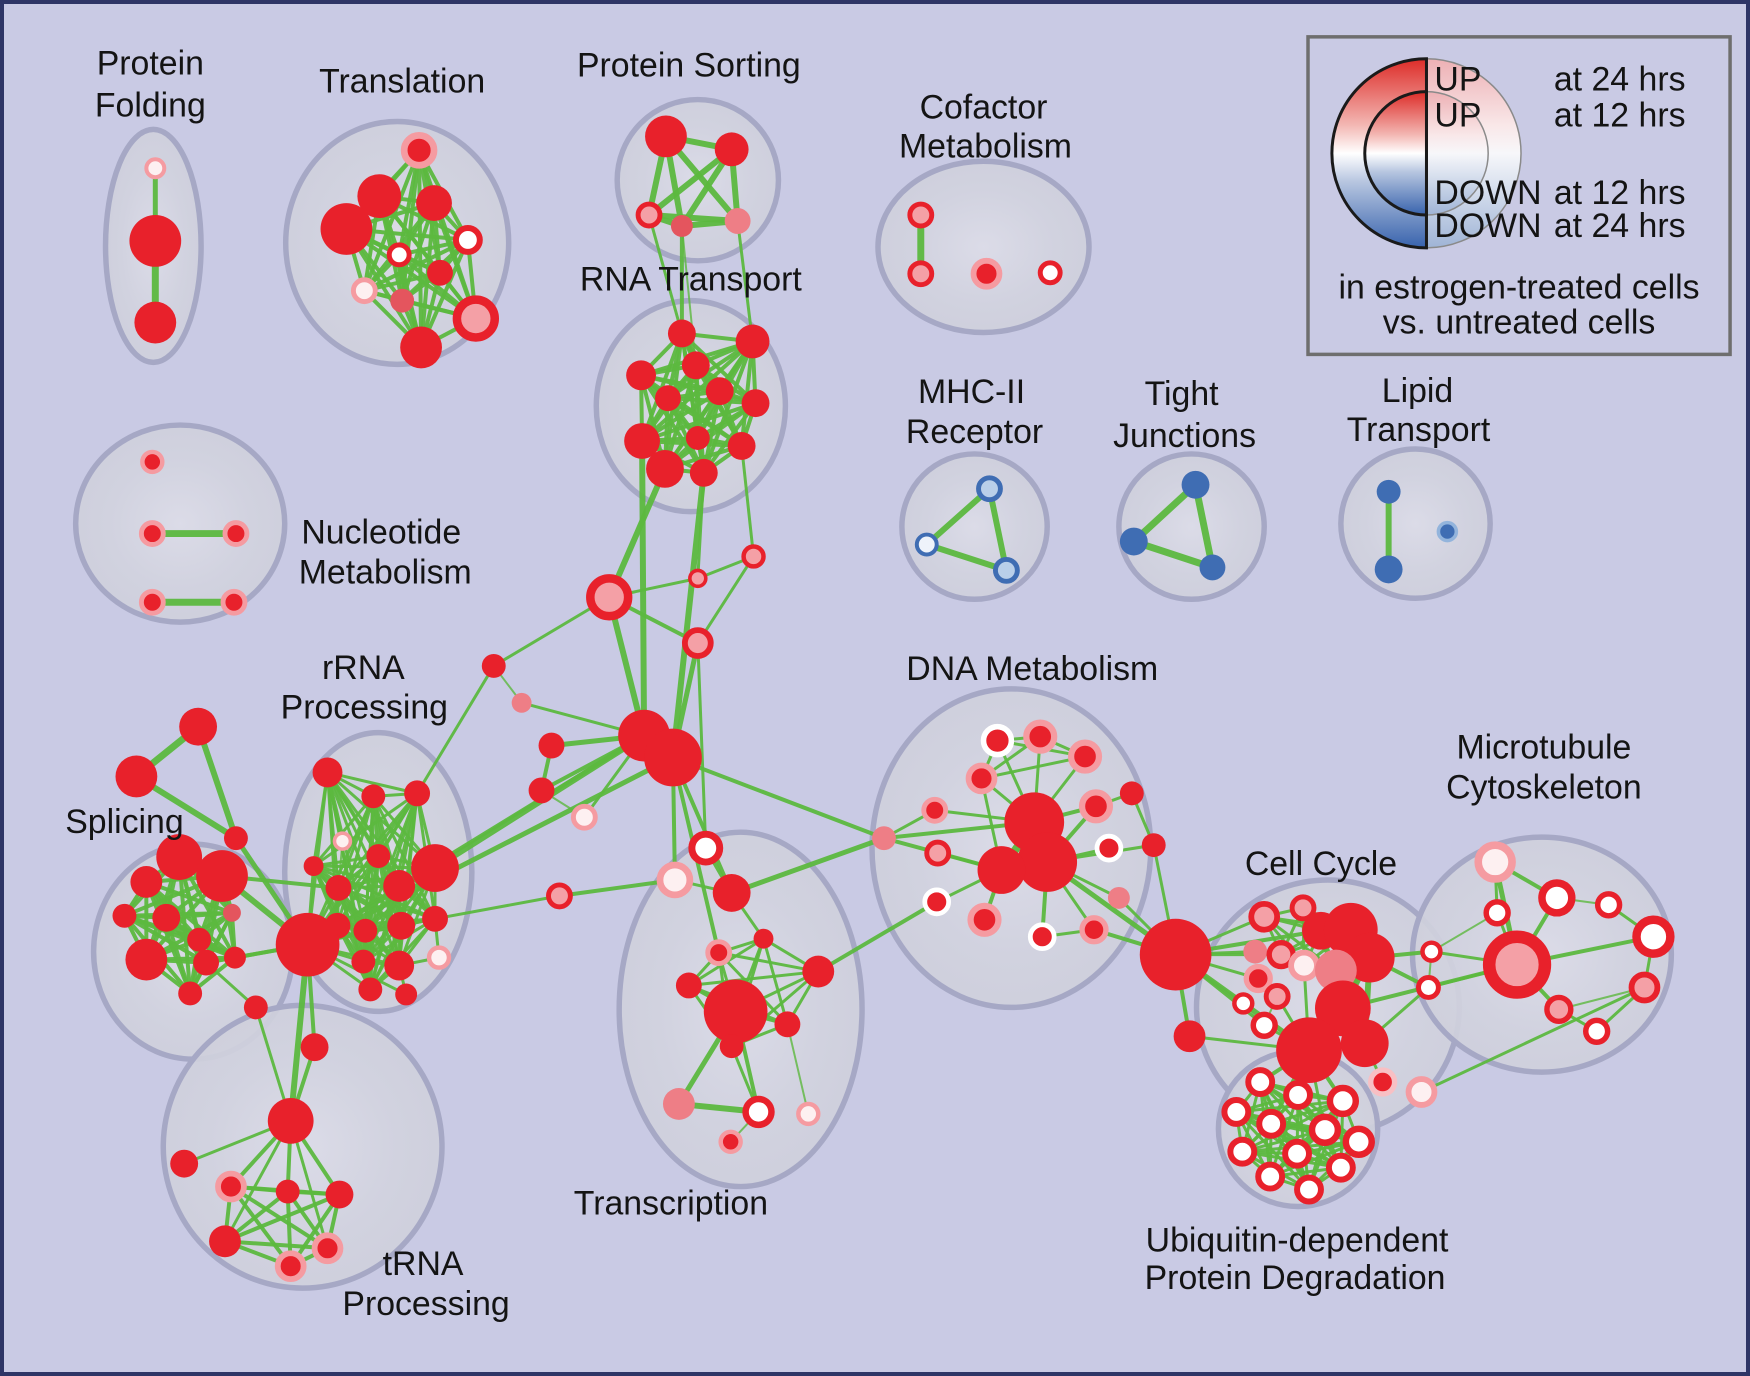  What do you see at coordinates (691, 280) in the screenshot?
I see `cluster-label-rna-transport-line1: RNA Transport` at bounding box center [691, 280].